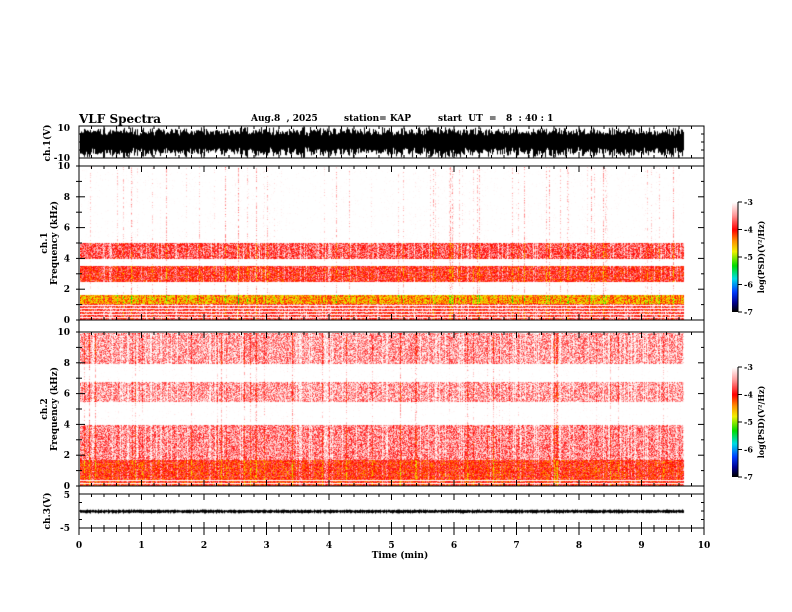 This screenshot has width=792, height=612. Describe the element at coordinates (266, 546) in the screenshot. I see `x-tick-label: 3` at that location.